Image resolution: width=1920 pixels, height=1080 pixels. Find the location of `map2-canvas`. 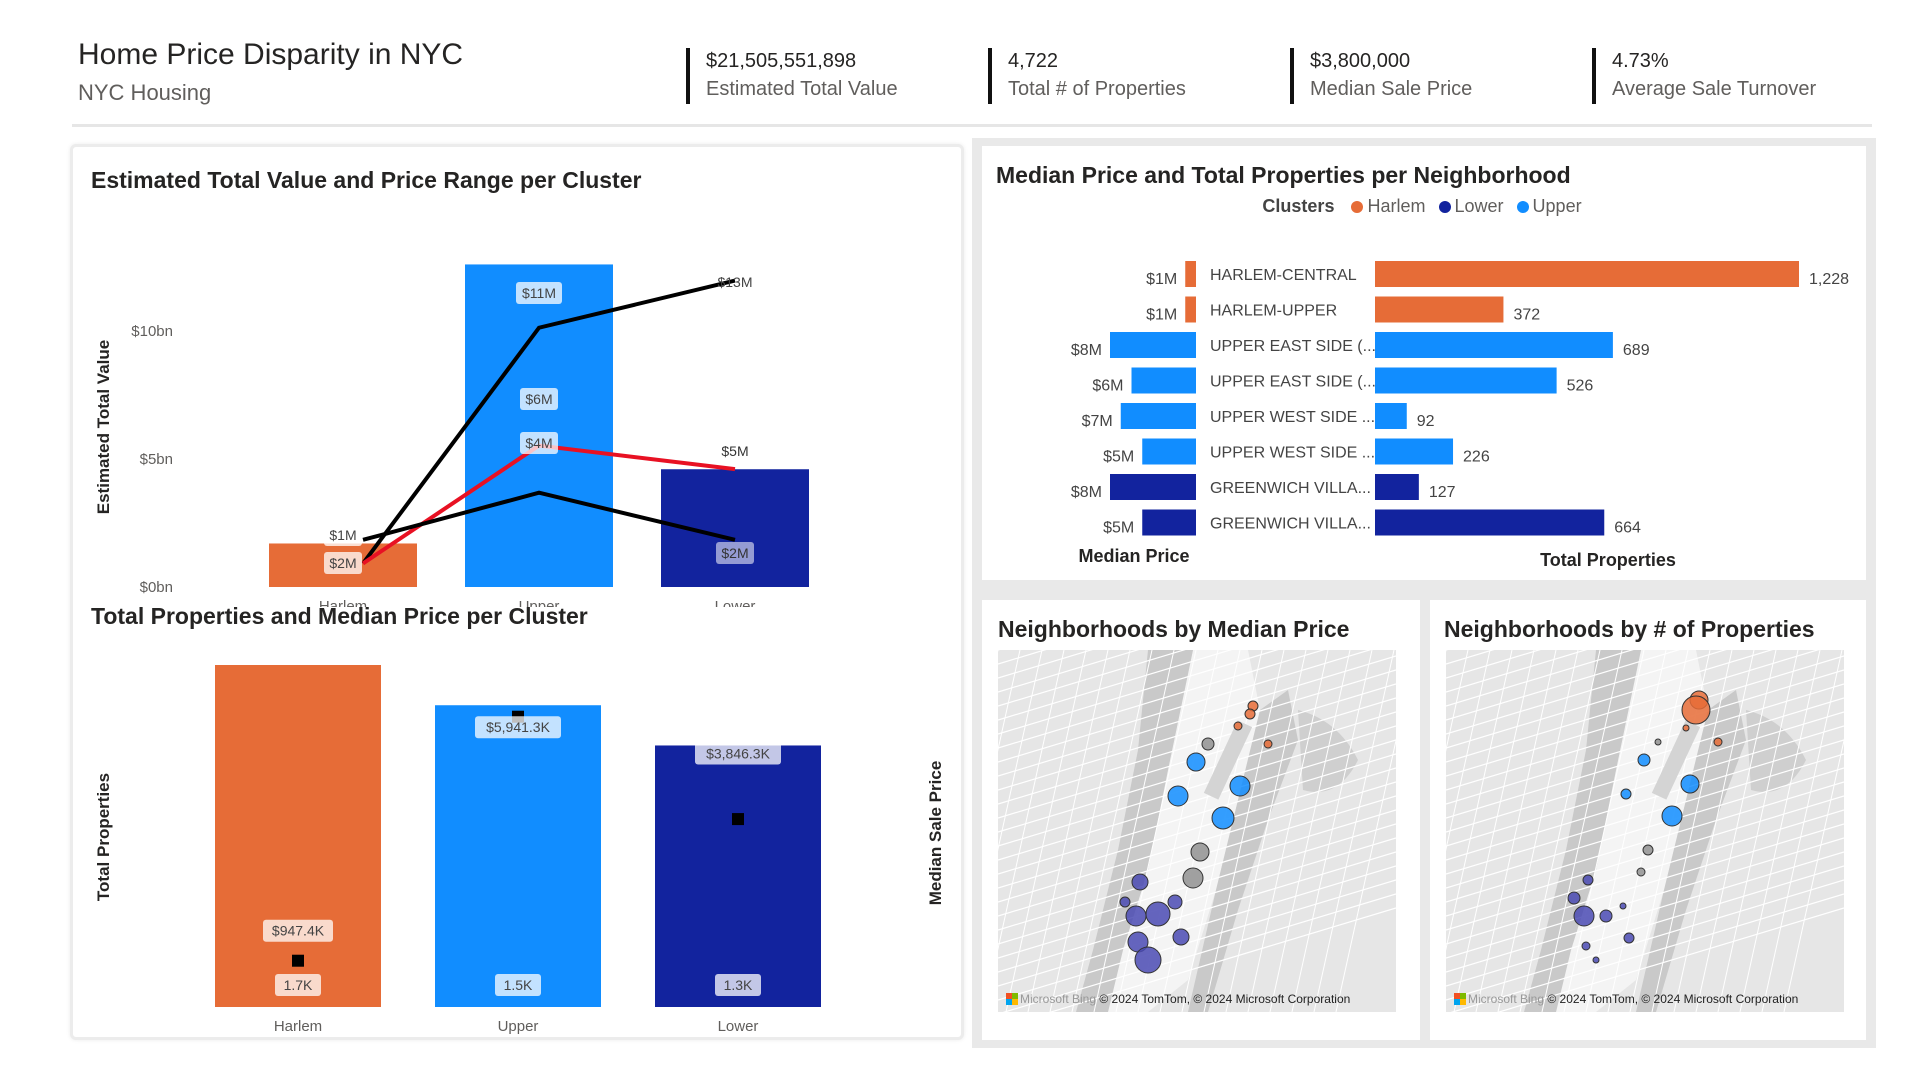

map2-canvas is located at coordinates (1645, 831).